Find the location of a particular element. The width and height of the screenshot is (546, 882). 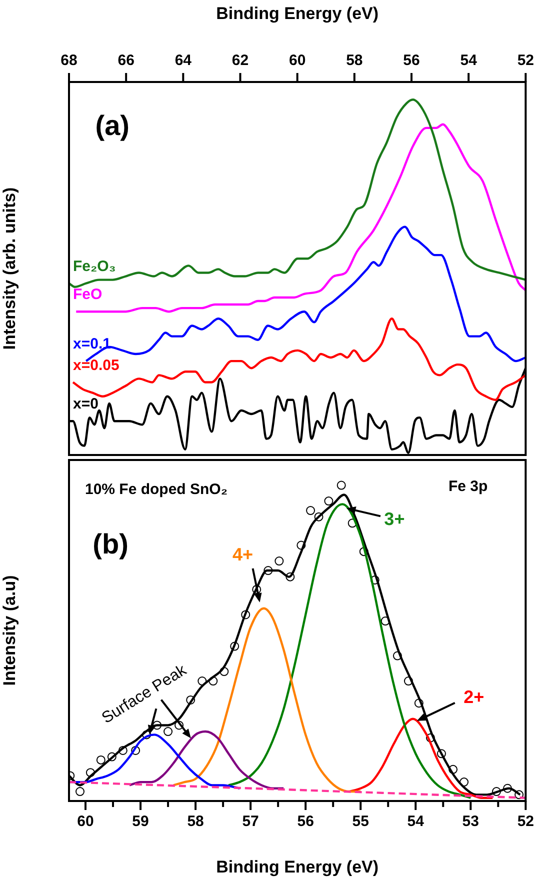

x-tick-label: 66 is located at coordinates (126, 61).